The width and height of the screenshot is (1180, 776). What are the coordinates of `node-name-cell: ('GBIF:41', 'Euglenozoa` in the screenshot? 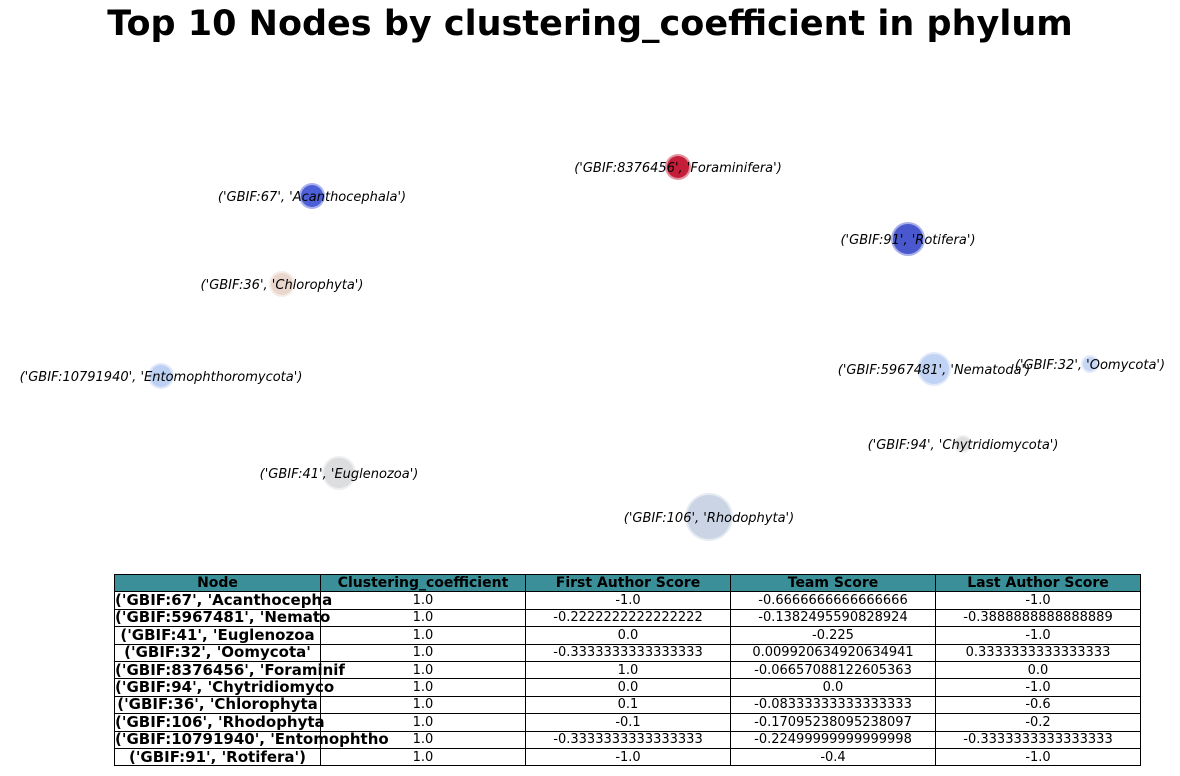 It's located at (217, 635).